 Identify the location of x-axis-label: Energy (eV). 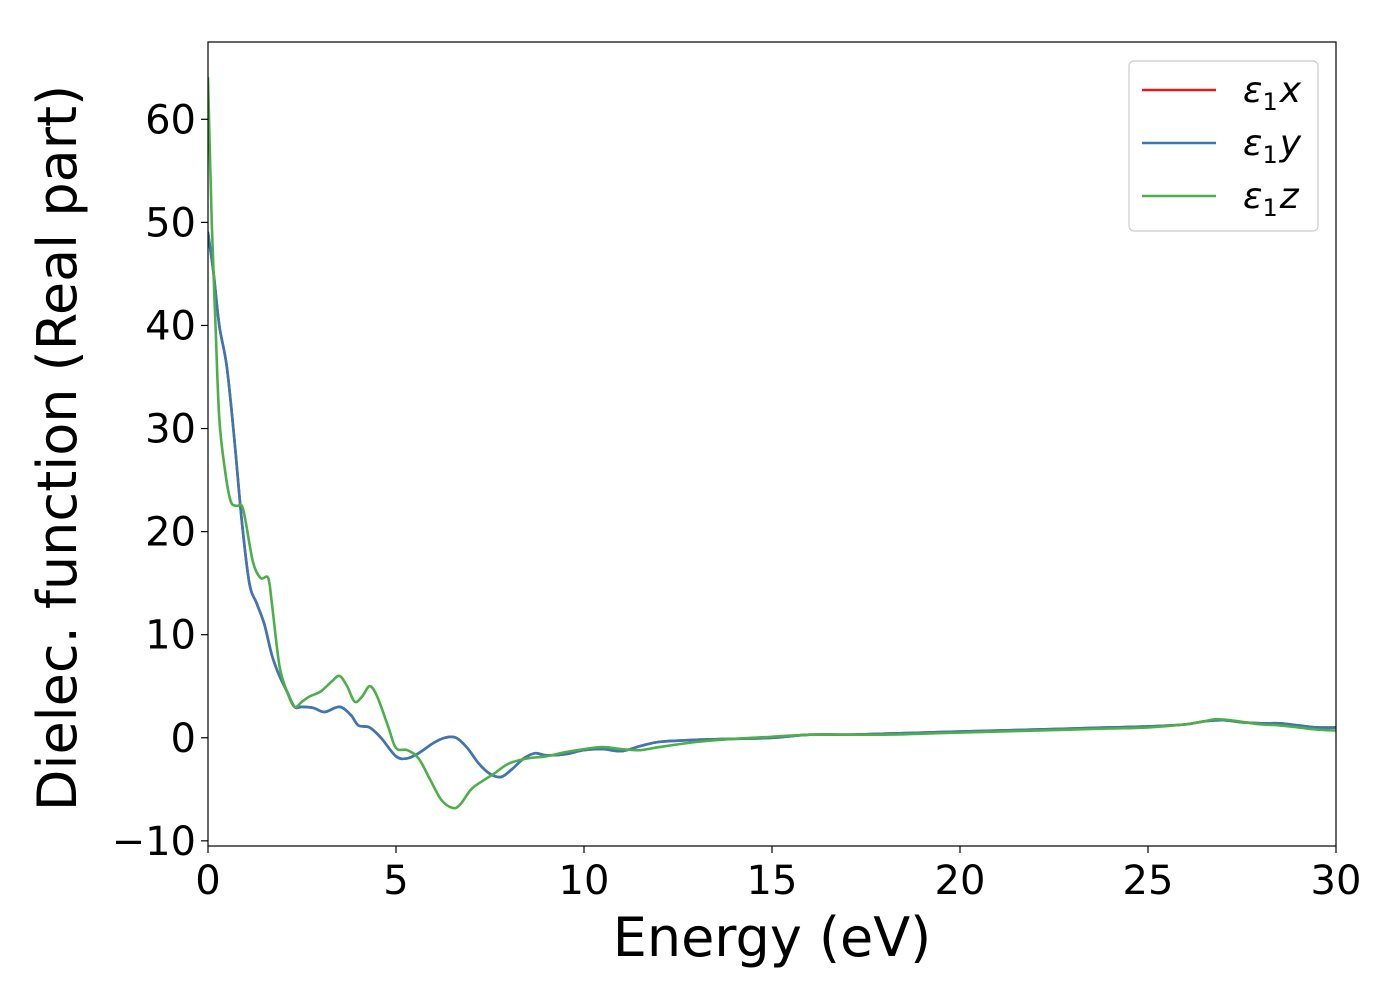
(772, 937).